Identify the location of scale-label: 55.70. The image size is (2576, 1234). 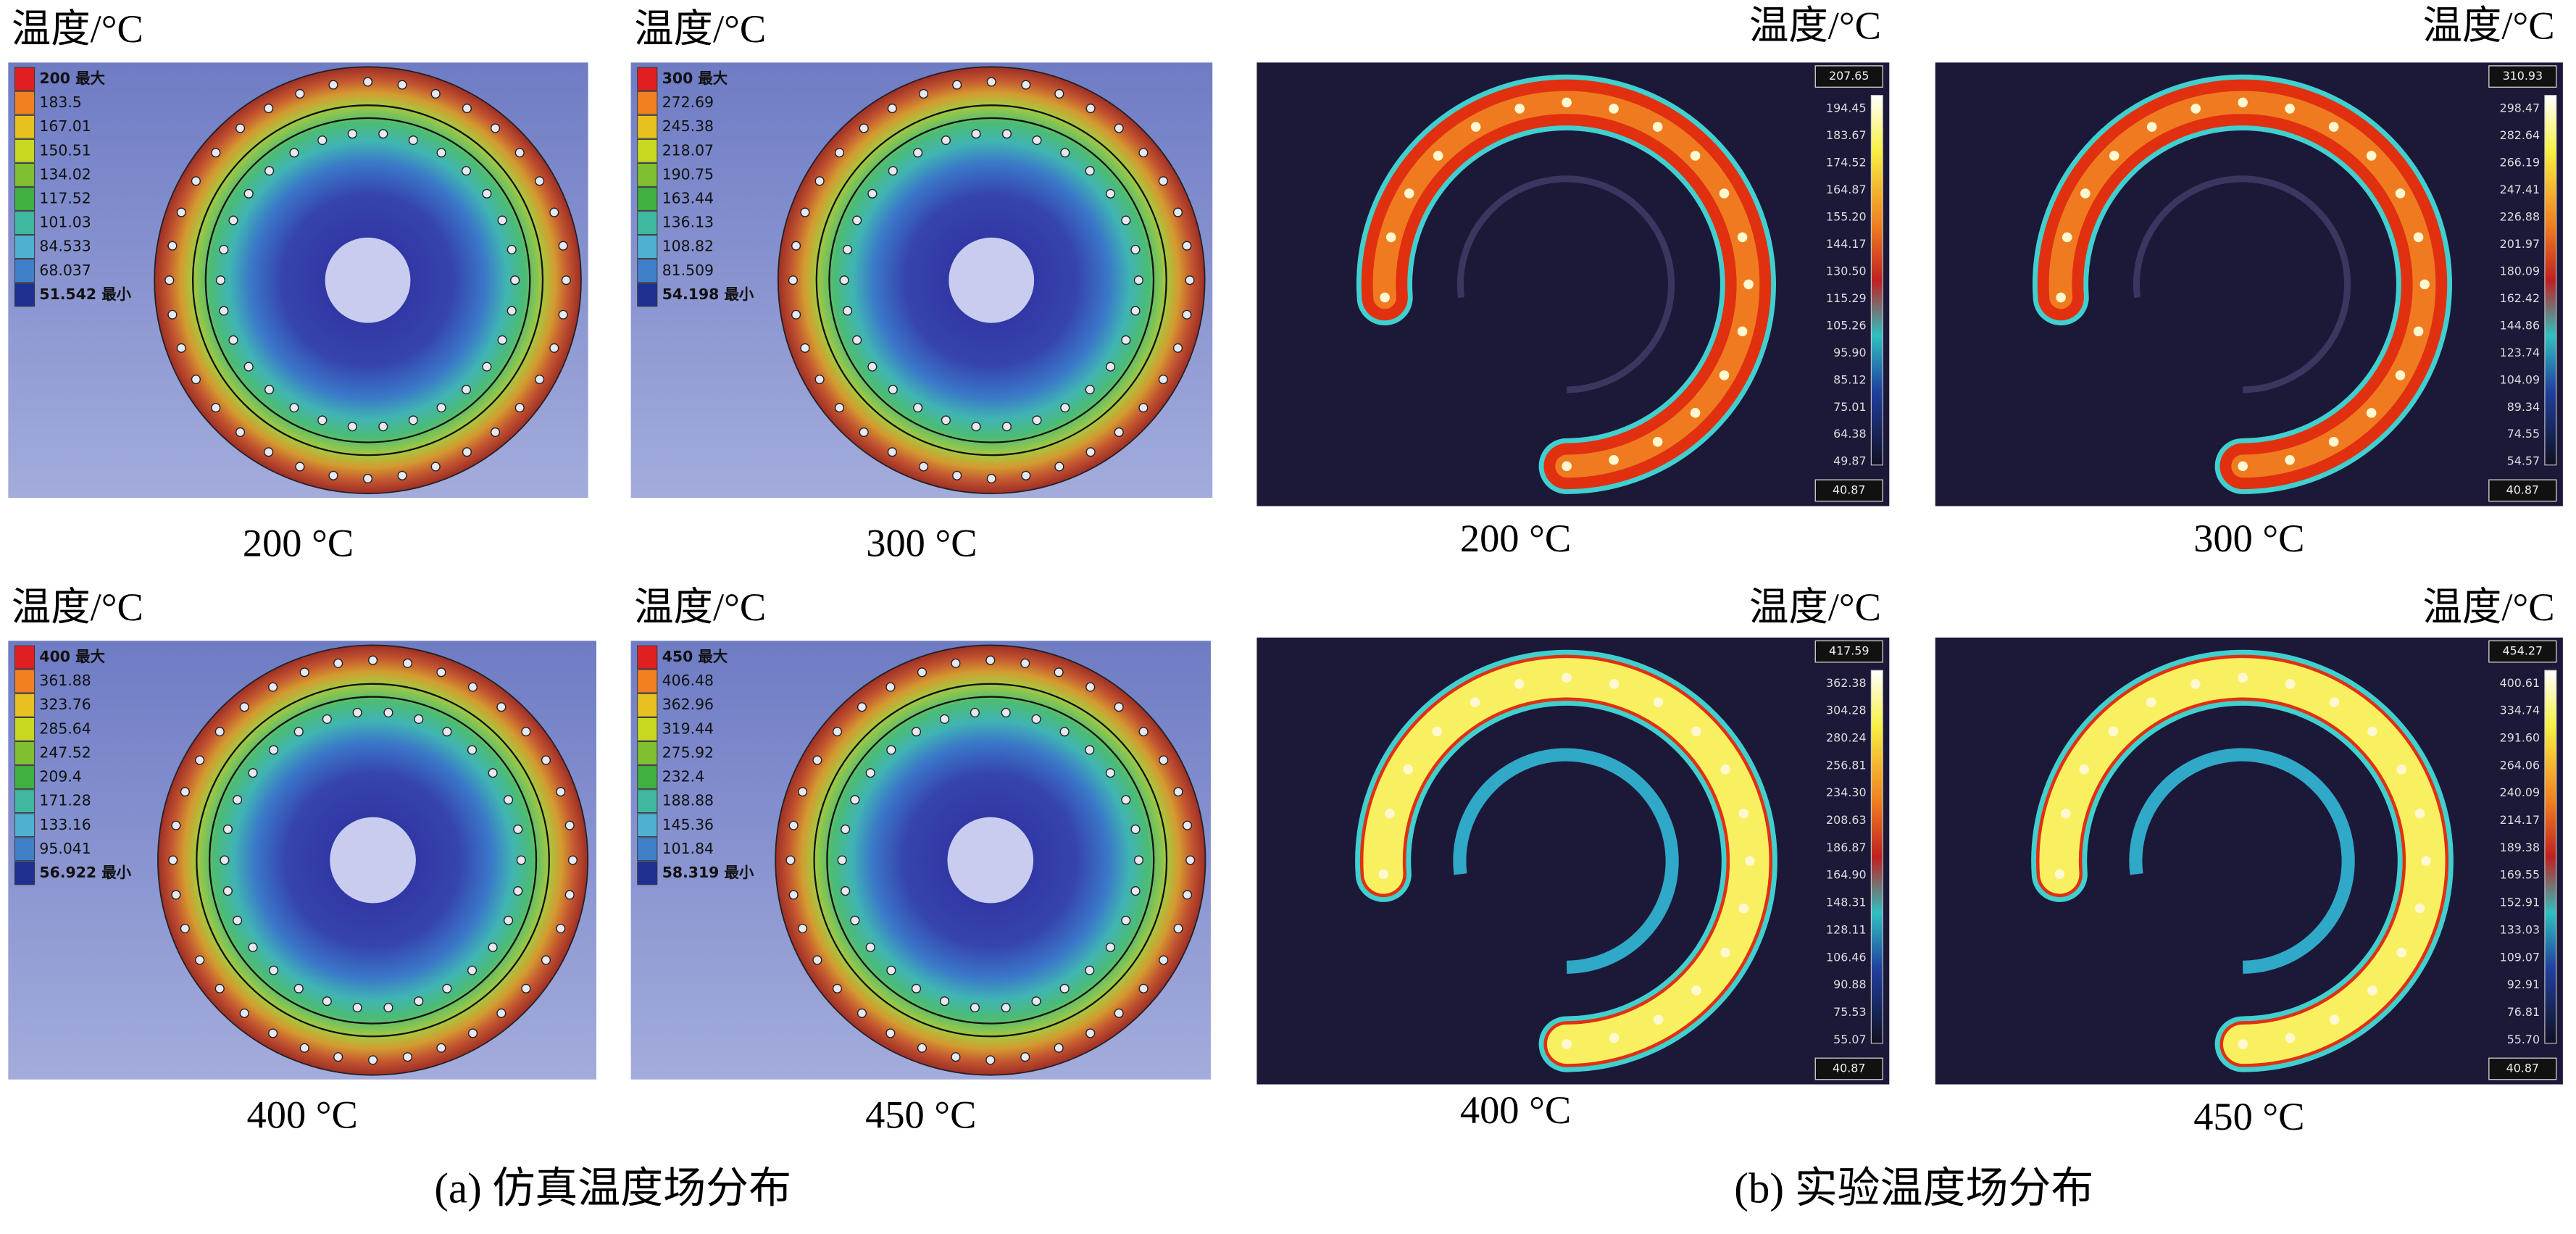
(2523, 1040).